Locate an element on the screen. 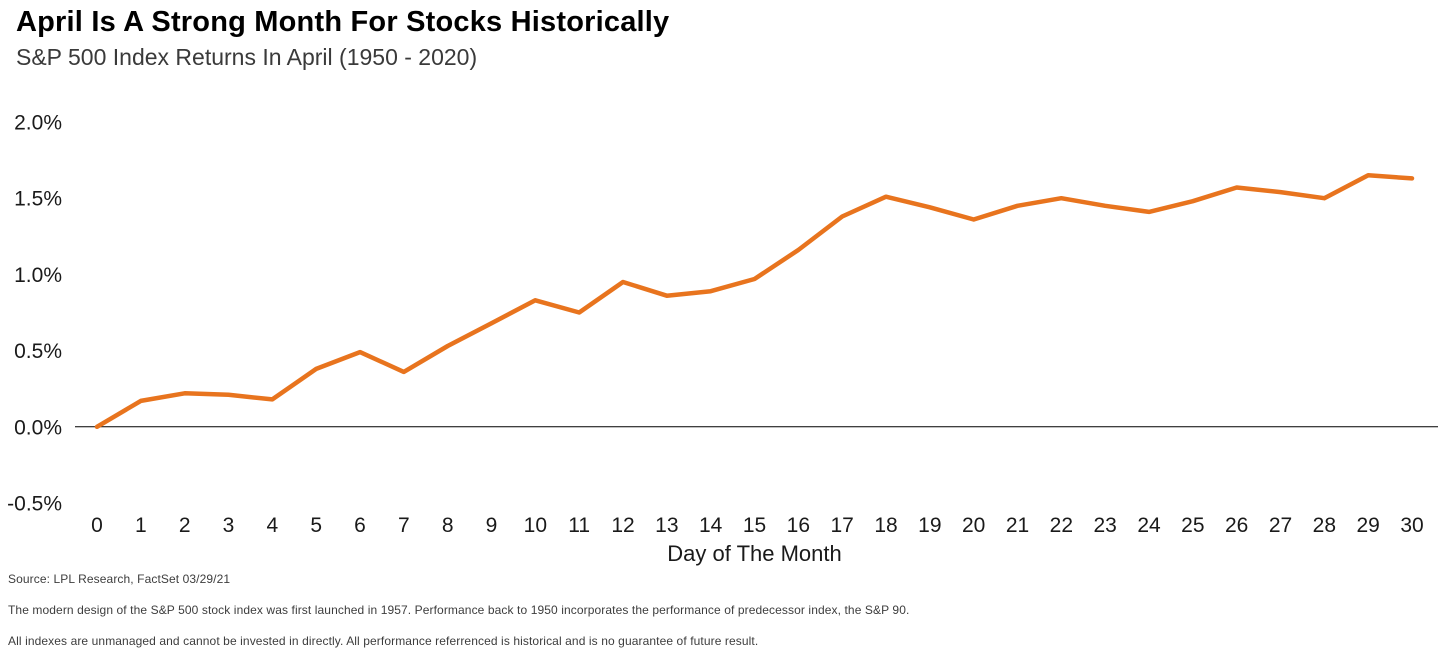 This screenshot has height=663, width=1438. x-tick-label: 26 is located at coordinates (1236, 525).